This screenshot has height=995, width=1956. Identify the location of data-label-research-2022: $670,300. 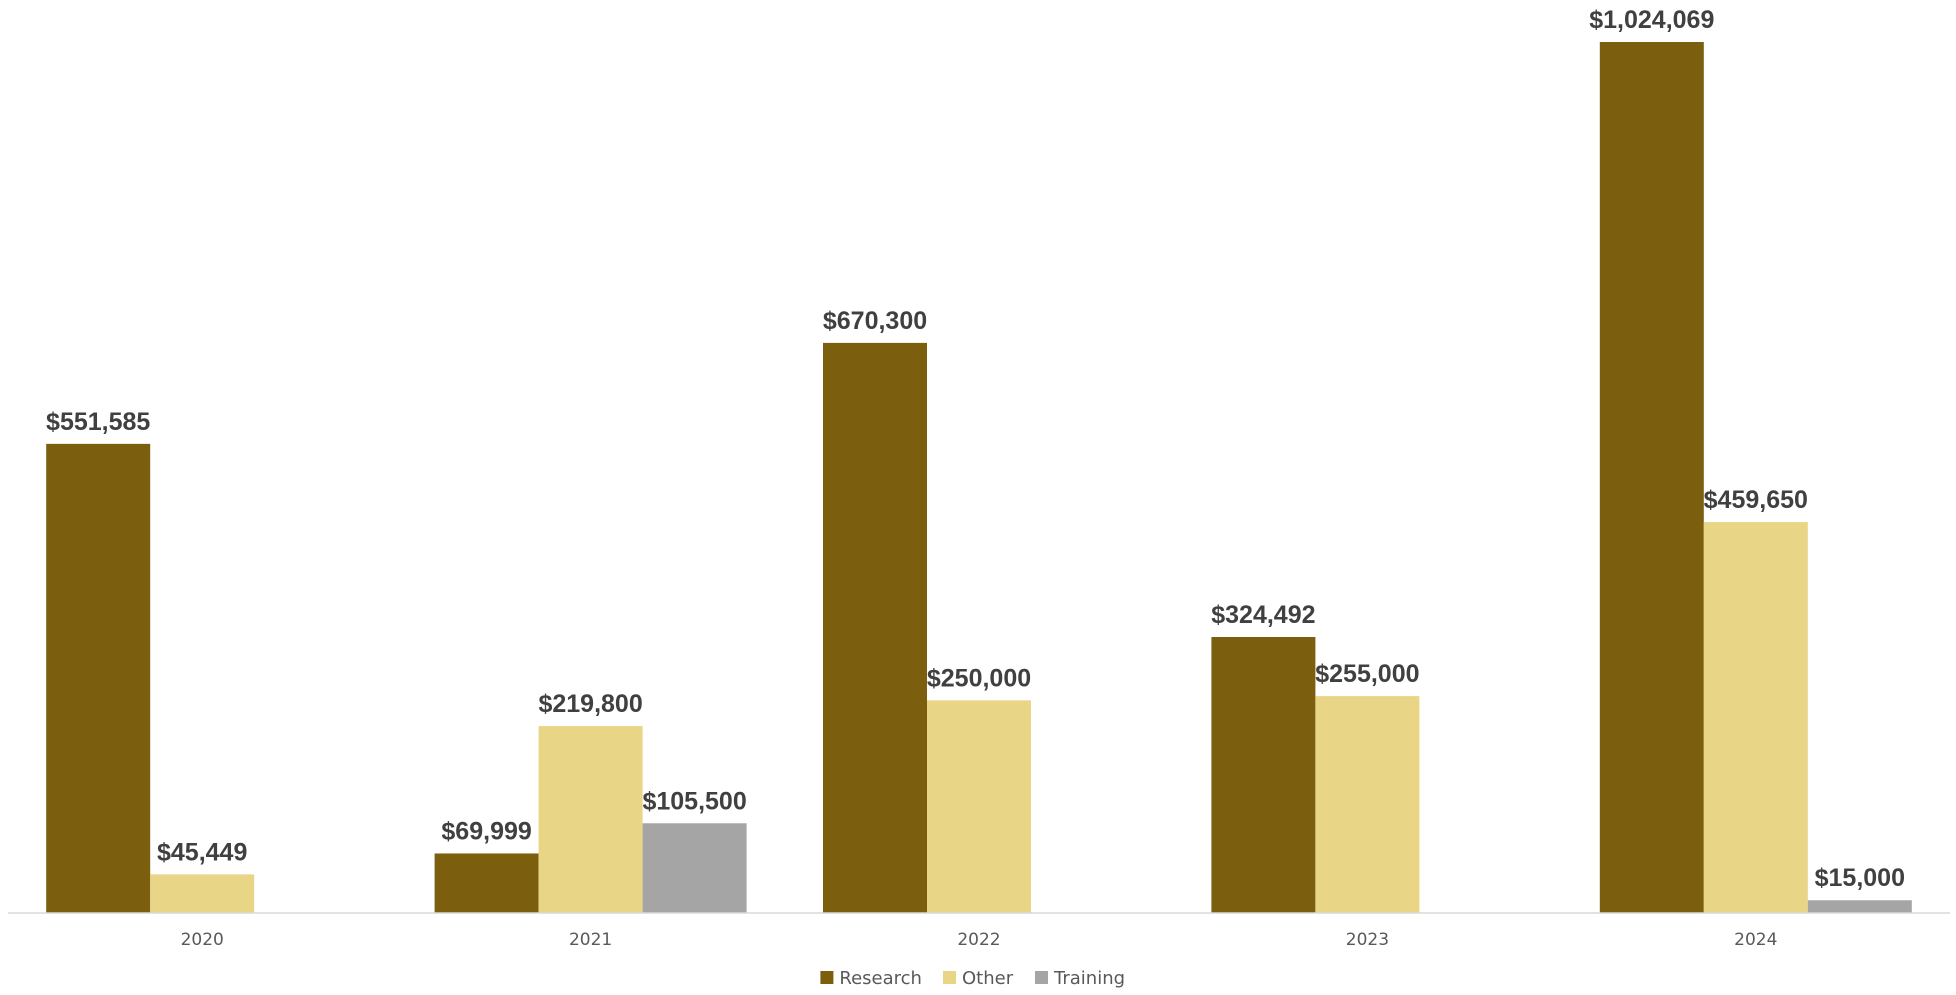
(875, 321).